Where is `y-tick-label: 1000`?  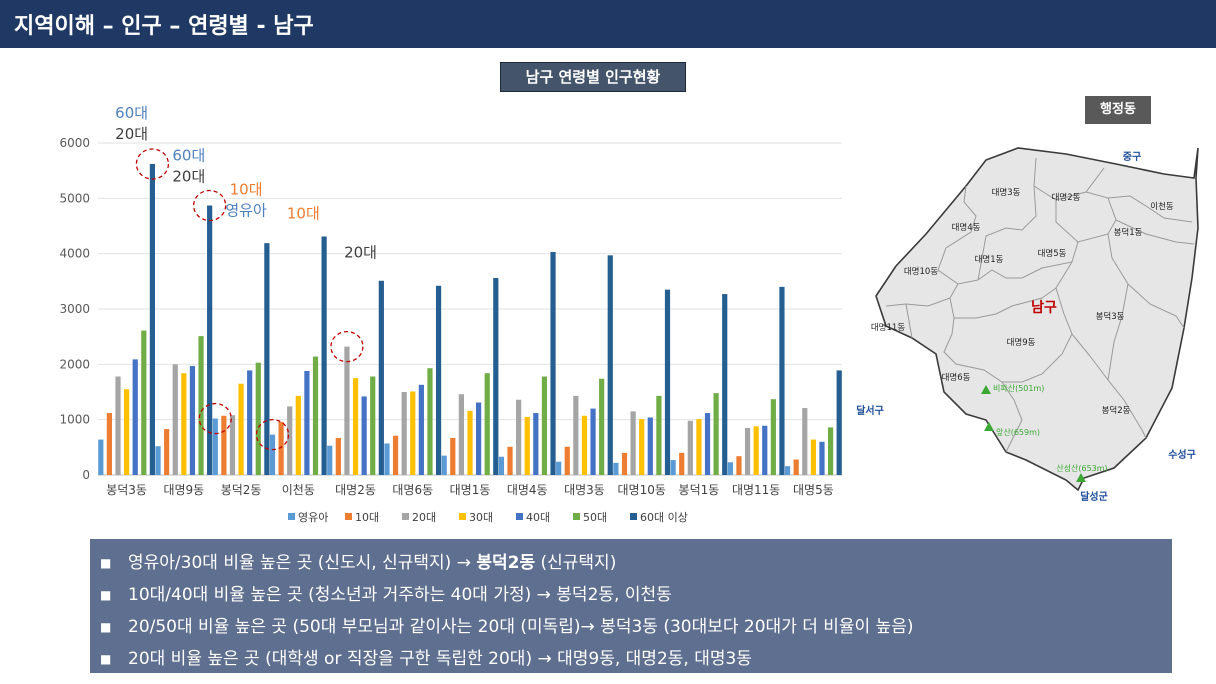 y-tick-label: 1000 is located at coordinates (74, 420).